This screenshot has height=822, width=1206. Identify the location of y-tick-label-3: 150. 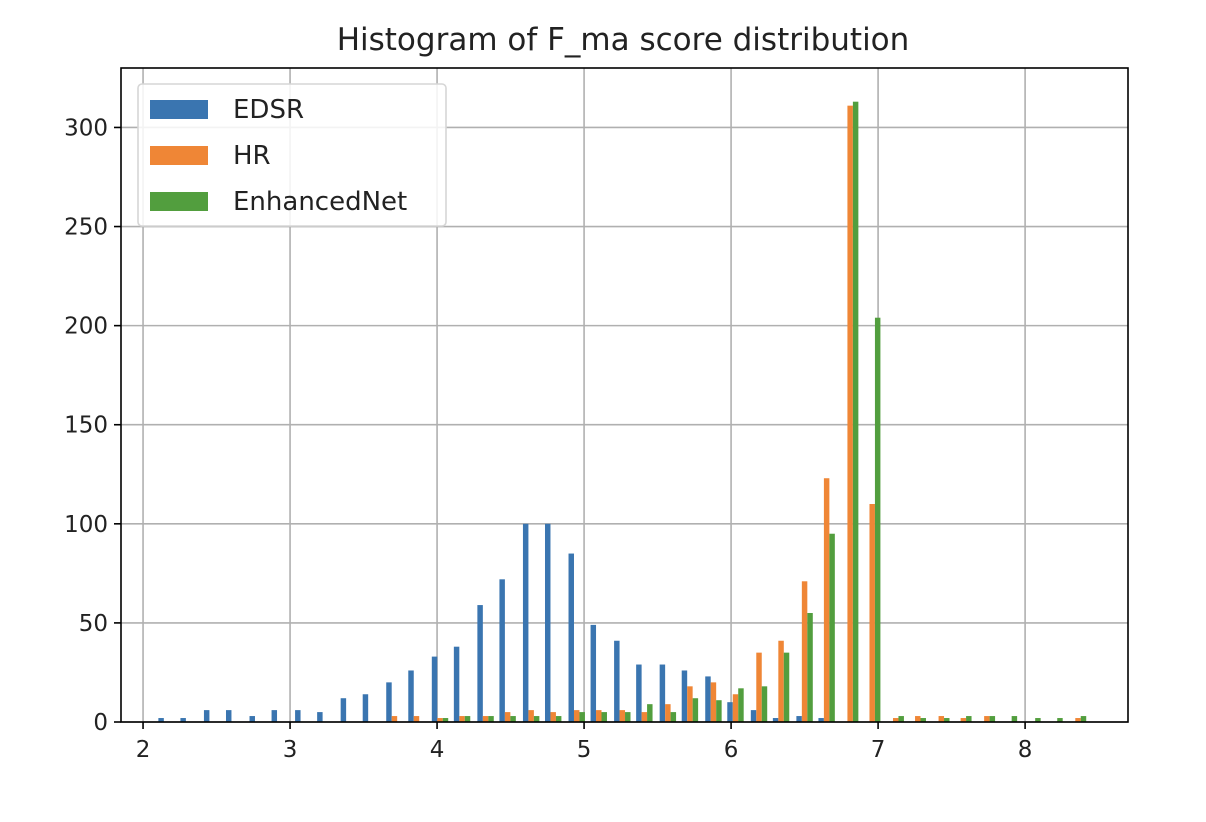
(86, 426).